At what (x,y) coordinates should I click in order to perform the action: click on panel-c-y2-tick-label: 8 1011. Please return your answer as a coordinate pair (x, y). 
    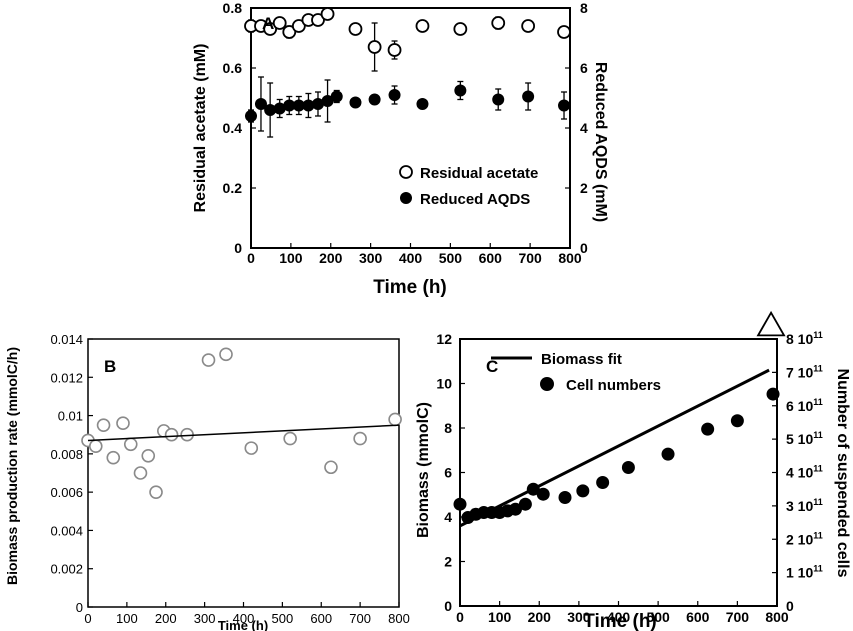
    Looking at the image, I should click on (804, 338).